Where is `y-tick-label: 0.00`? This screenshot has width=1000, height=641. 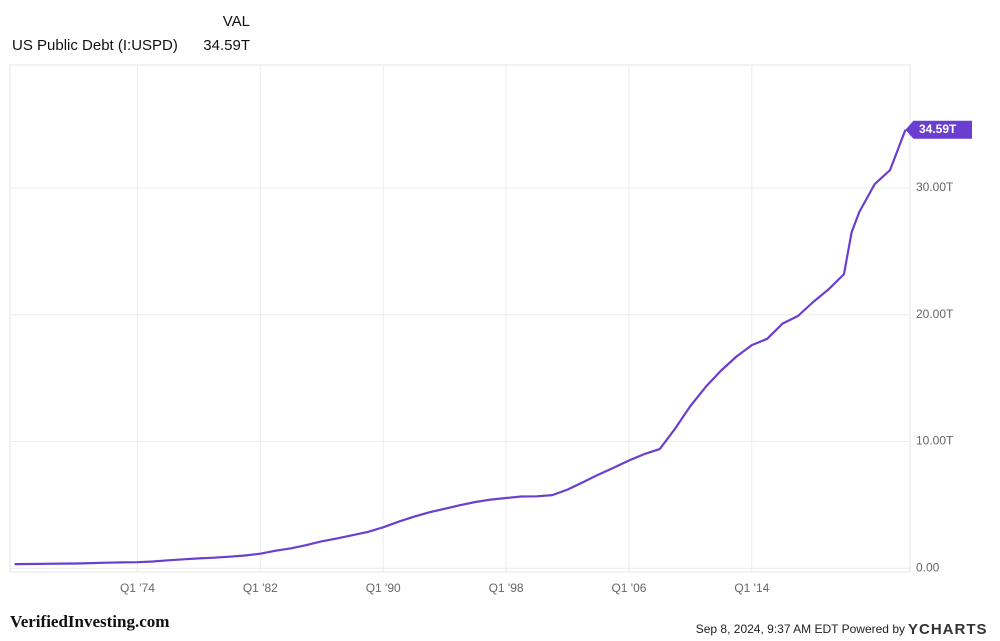
y-tick-label: 0.00 is located at coordinates (928, 567).